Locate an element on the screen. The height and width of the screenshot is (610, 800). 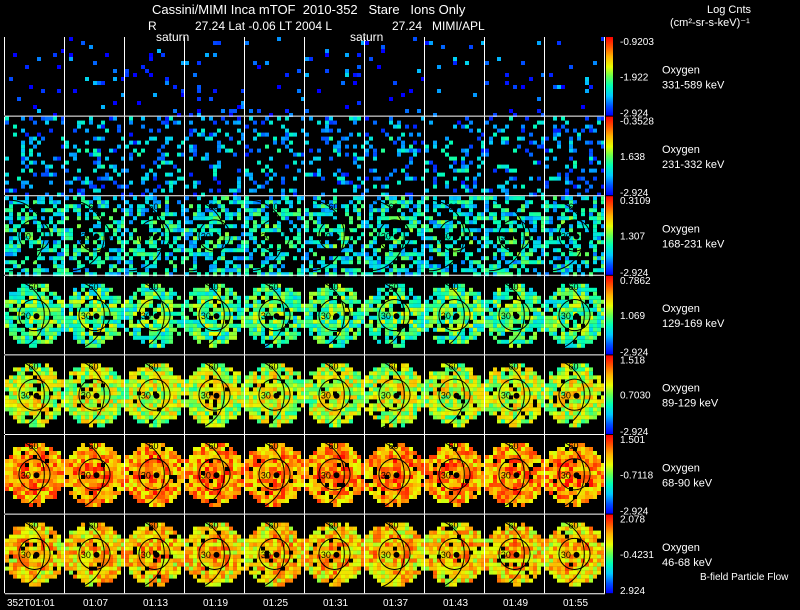
ring-label-60: 60 is located at coordinates (514, 207).